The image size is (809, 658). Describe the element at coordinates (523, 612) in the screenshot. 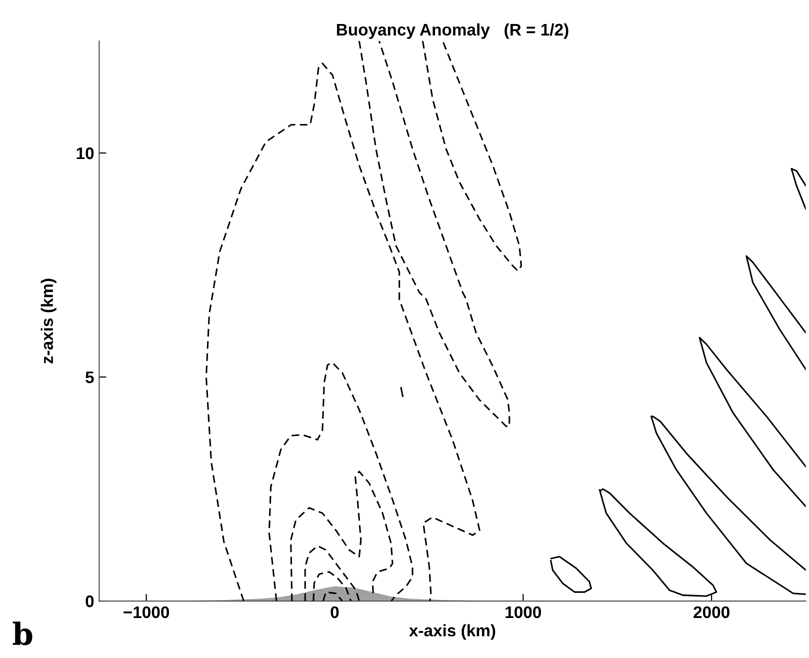

I see `x-tick-label: 1000` at that location.